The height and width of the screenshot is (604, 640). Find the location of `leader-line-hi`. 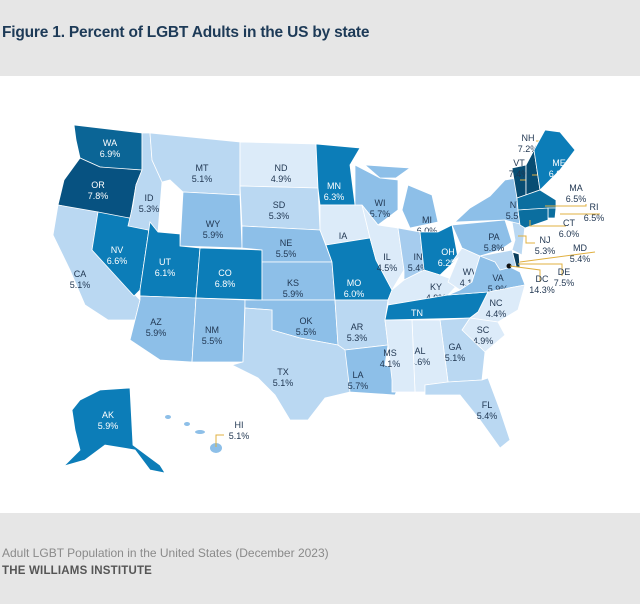

leader-line-hi is located at coordinates (219, 440).